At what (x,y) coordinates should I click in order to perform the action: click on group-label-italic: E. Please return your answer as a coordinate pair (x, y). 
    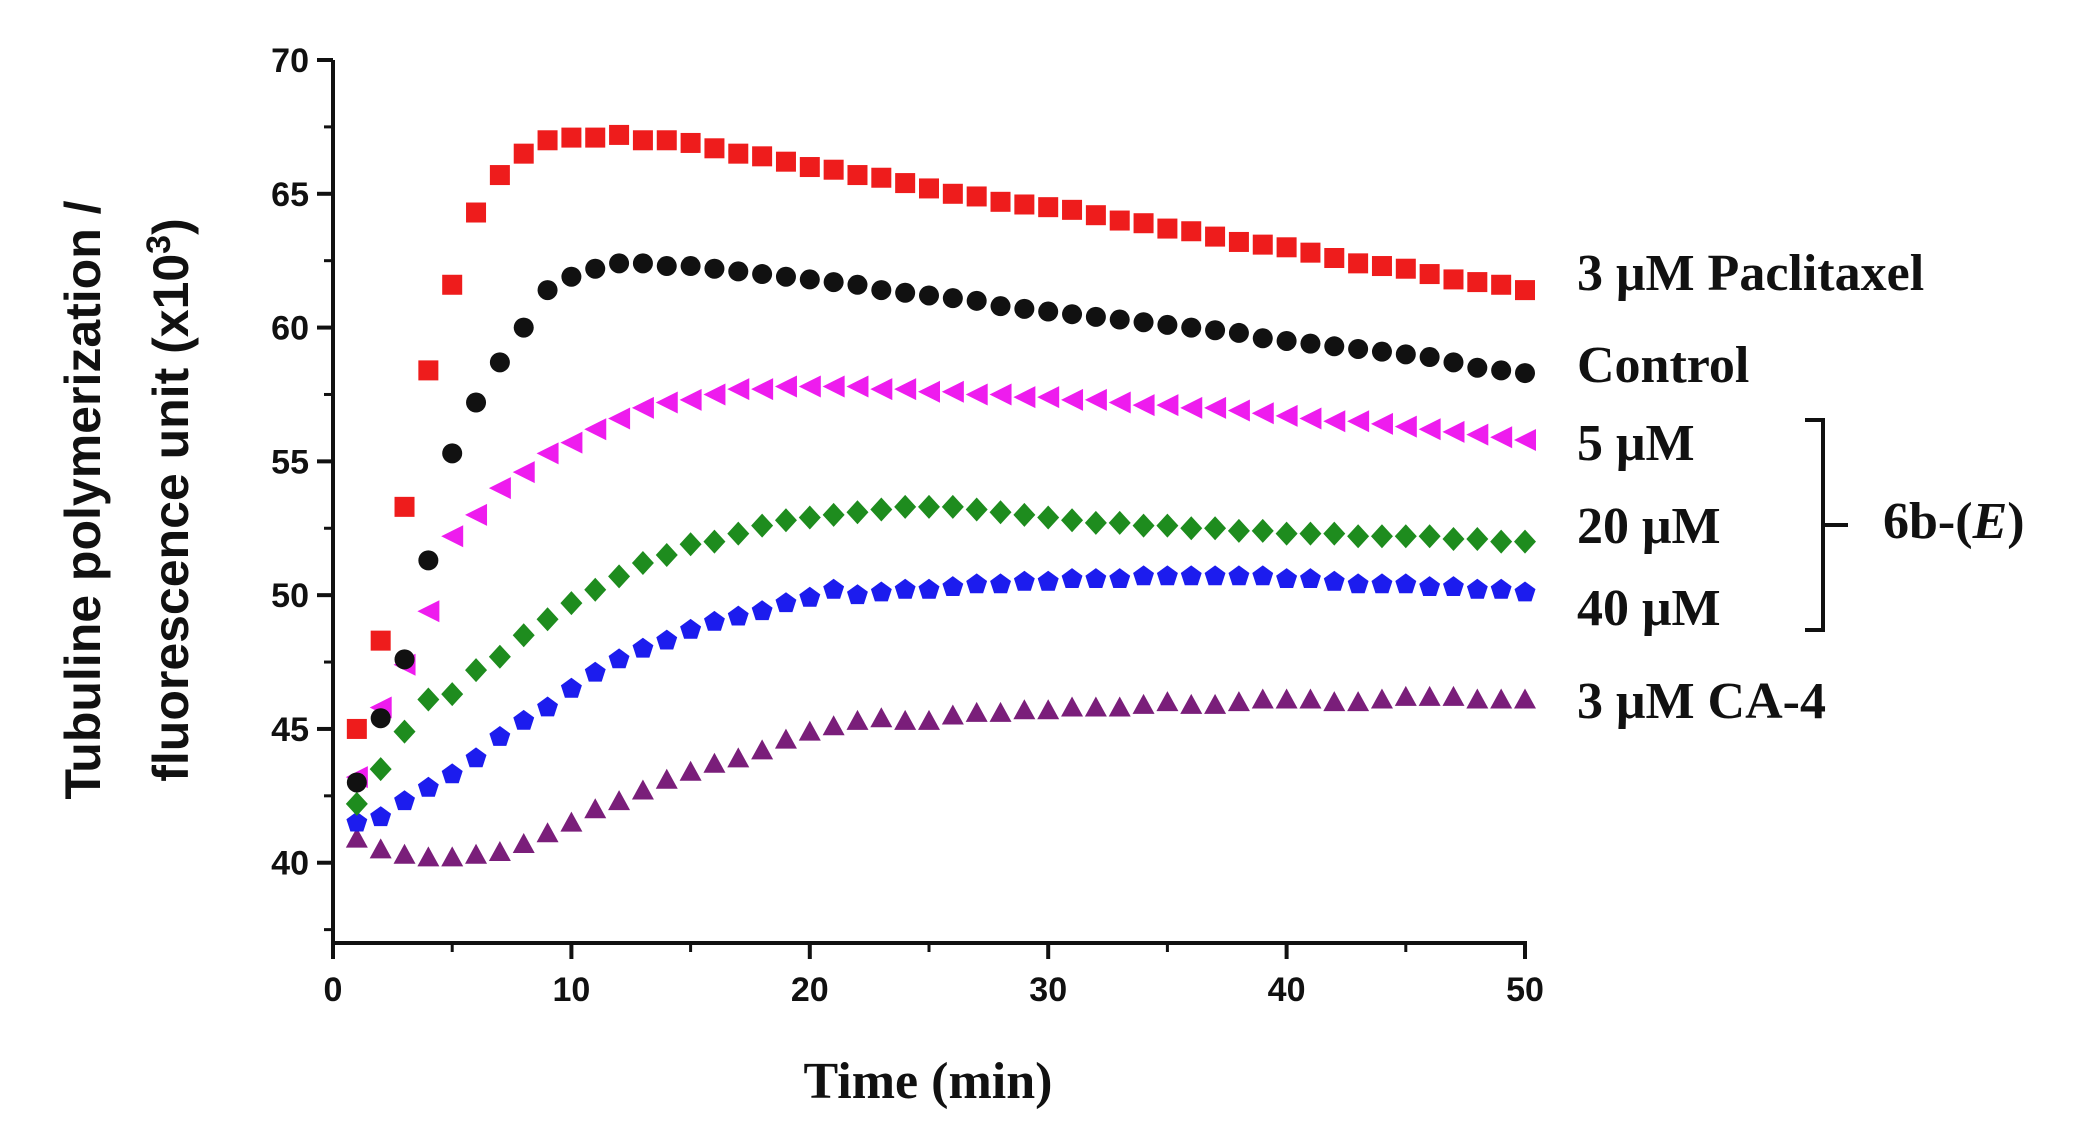
    Looking at the image, I should click on (1990, 521).